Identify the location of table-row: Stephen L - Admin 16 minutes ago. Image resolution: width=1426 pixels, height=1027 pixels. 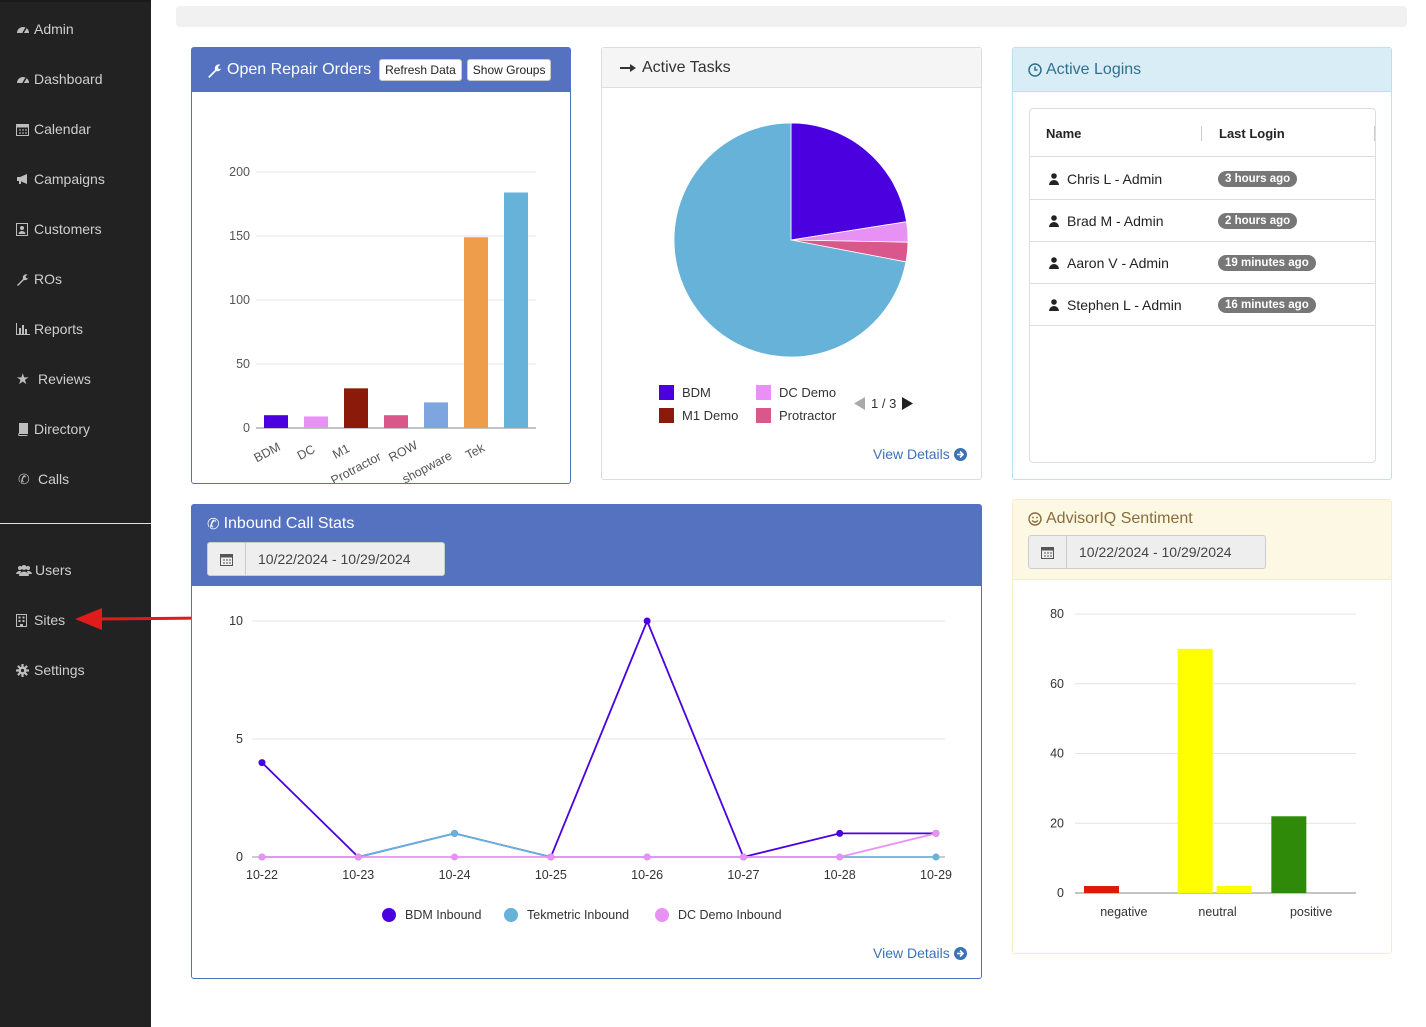
(1202, 305).